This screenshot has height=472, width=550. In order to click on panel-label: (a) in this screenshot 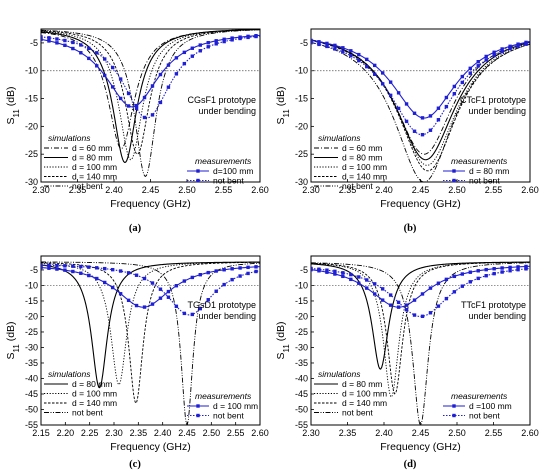, I will do `click(135, 228)`.